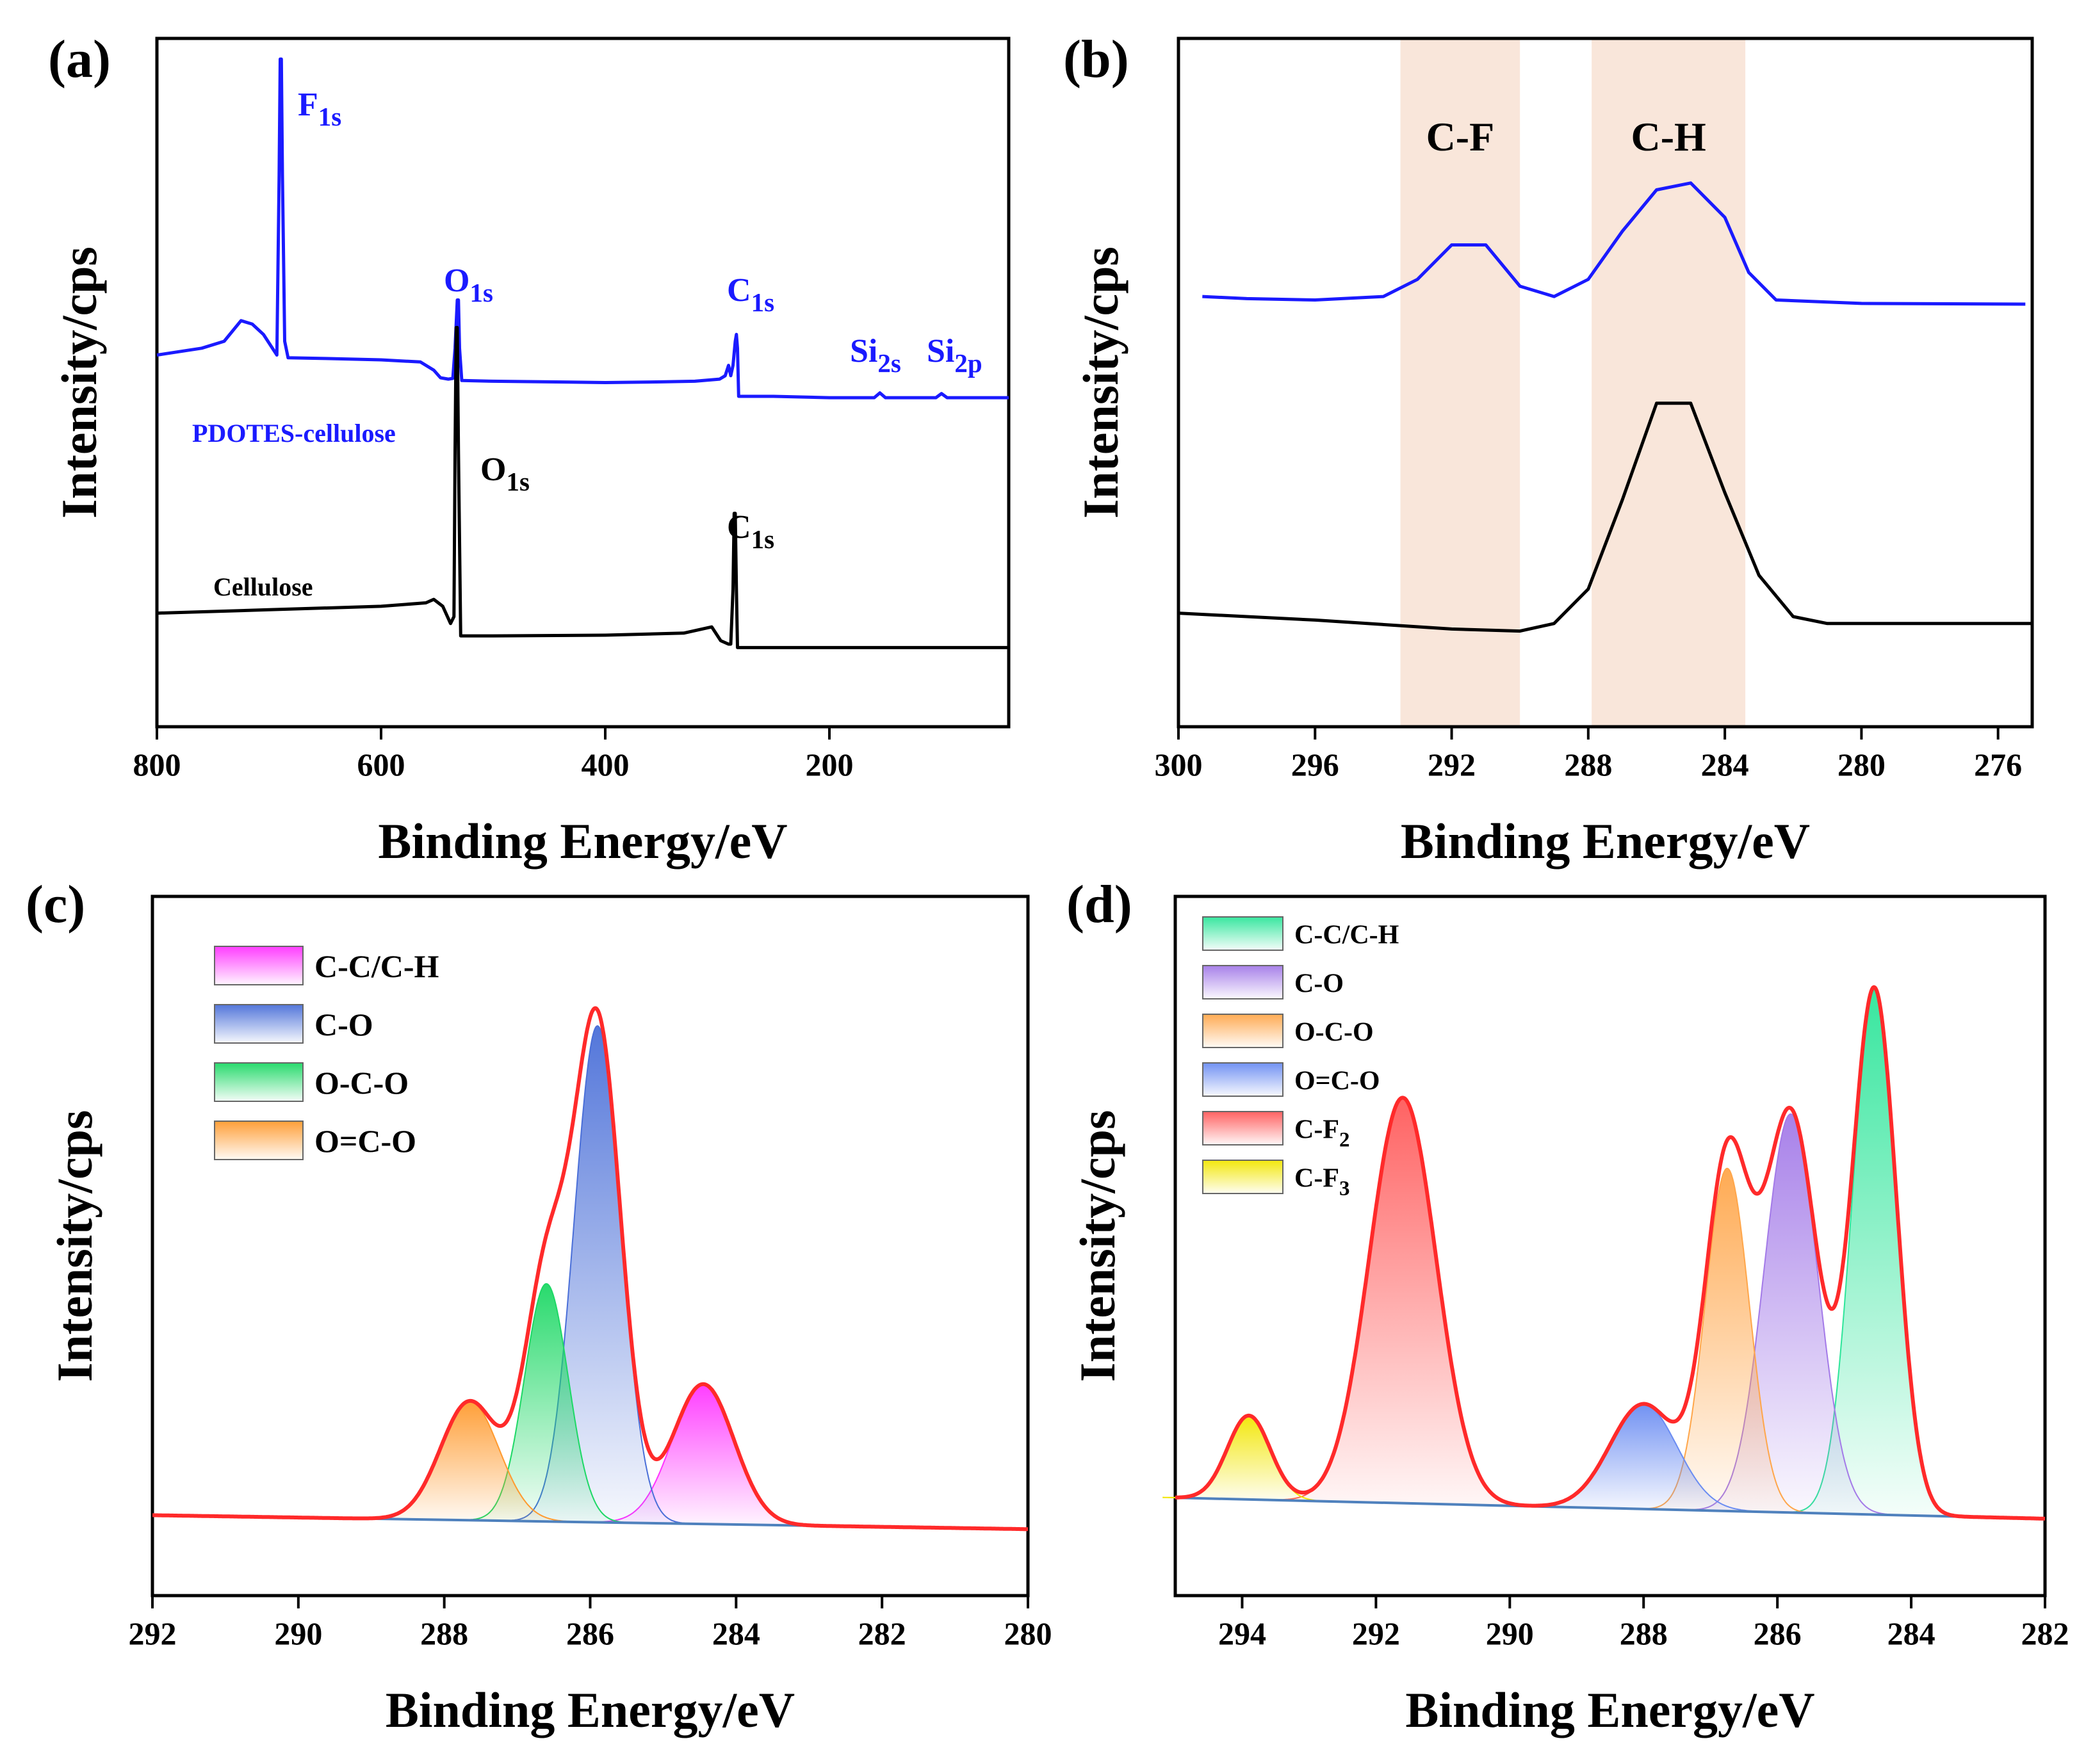  Describe the element at coordinates (1321, 1133) in the screenshot. I see `legend-label: C-F2` at that location.